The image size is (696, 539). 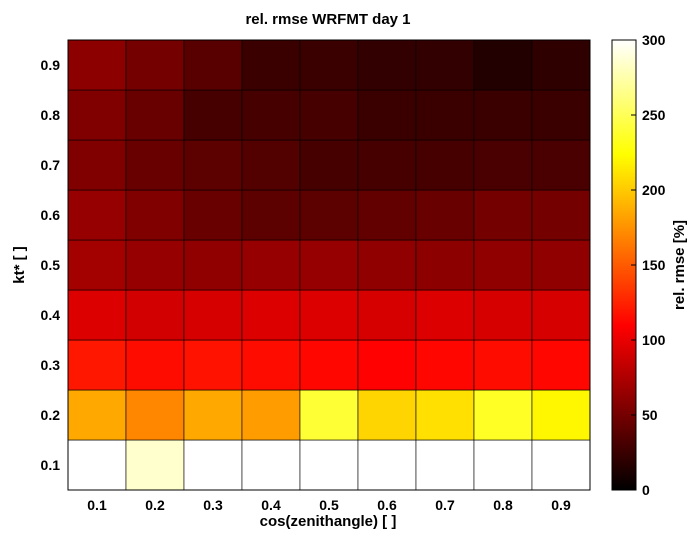 I want to click on y-tick-label: 0.8, so click(x=51, y=115).